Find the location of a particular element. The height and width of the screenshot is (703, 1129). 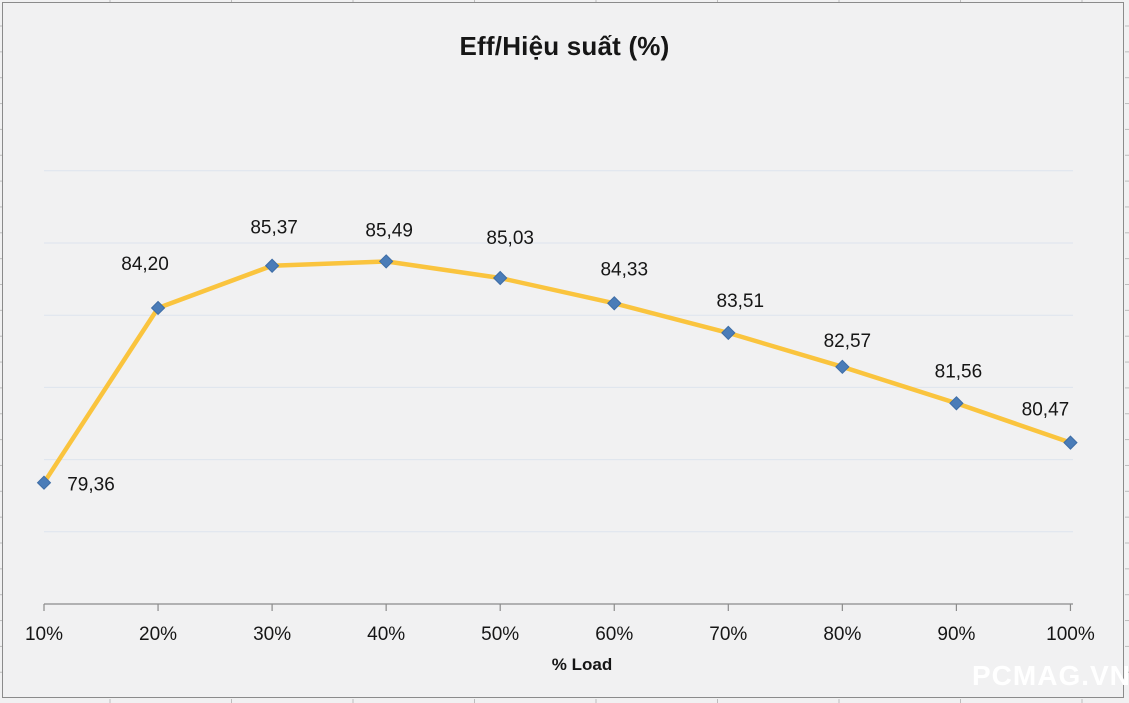

data-label: 85,03 is located at coordinates (510, 238).